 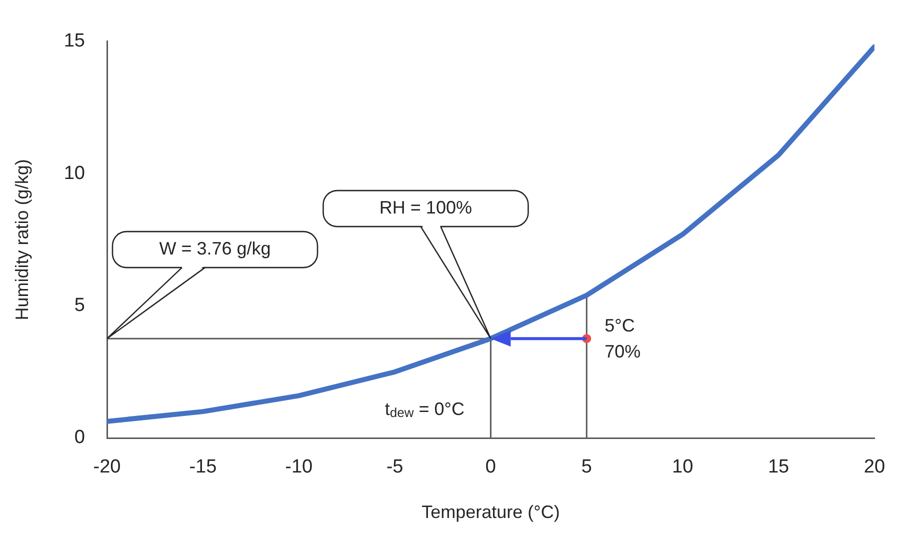 What do you see at coordinates (22, 239) in the screenshot?
I see `y-axis-title: Humidity ratio (g/kg)` at bounding box center [22, 239].